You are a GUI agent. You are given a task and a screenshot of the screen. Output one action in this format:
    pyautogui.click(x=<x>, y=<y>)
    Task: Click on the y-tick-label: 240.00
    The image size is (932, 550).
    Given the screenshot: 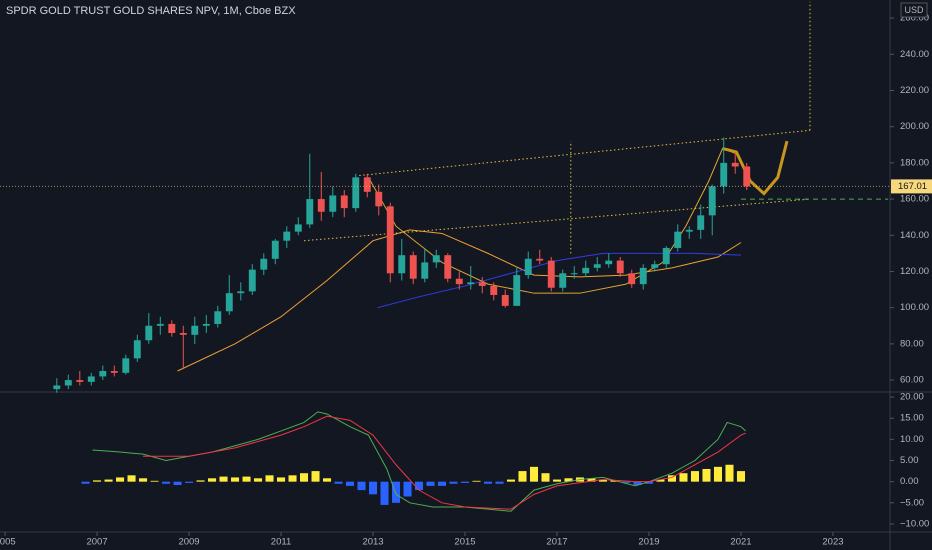 What is the action you would take?
    pyautogui.click(x=914, y=54)
    